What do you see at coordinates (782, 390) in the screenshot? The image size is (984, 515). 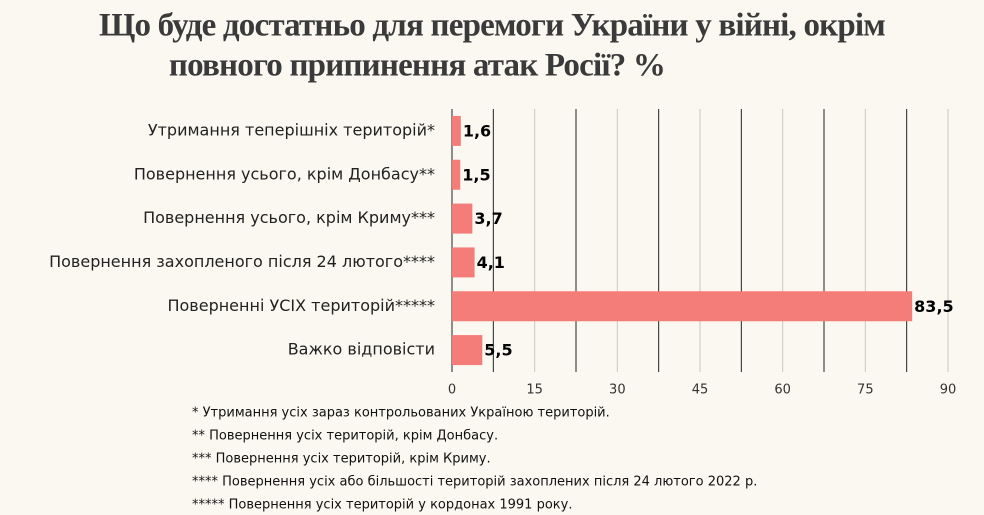 I see `x-tick-label: 60` at bounding box center [782, 390].